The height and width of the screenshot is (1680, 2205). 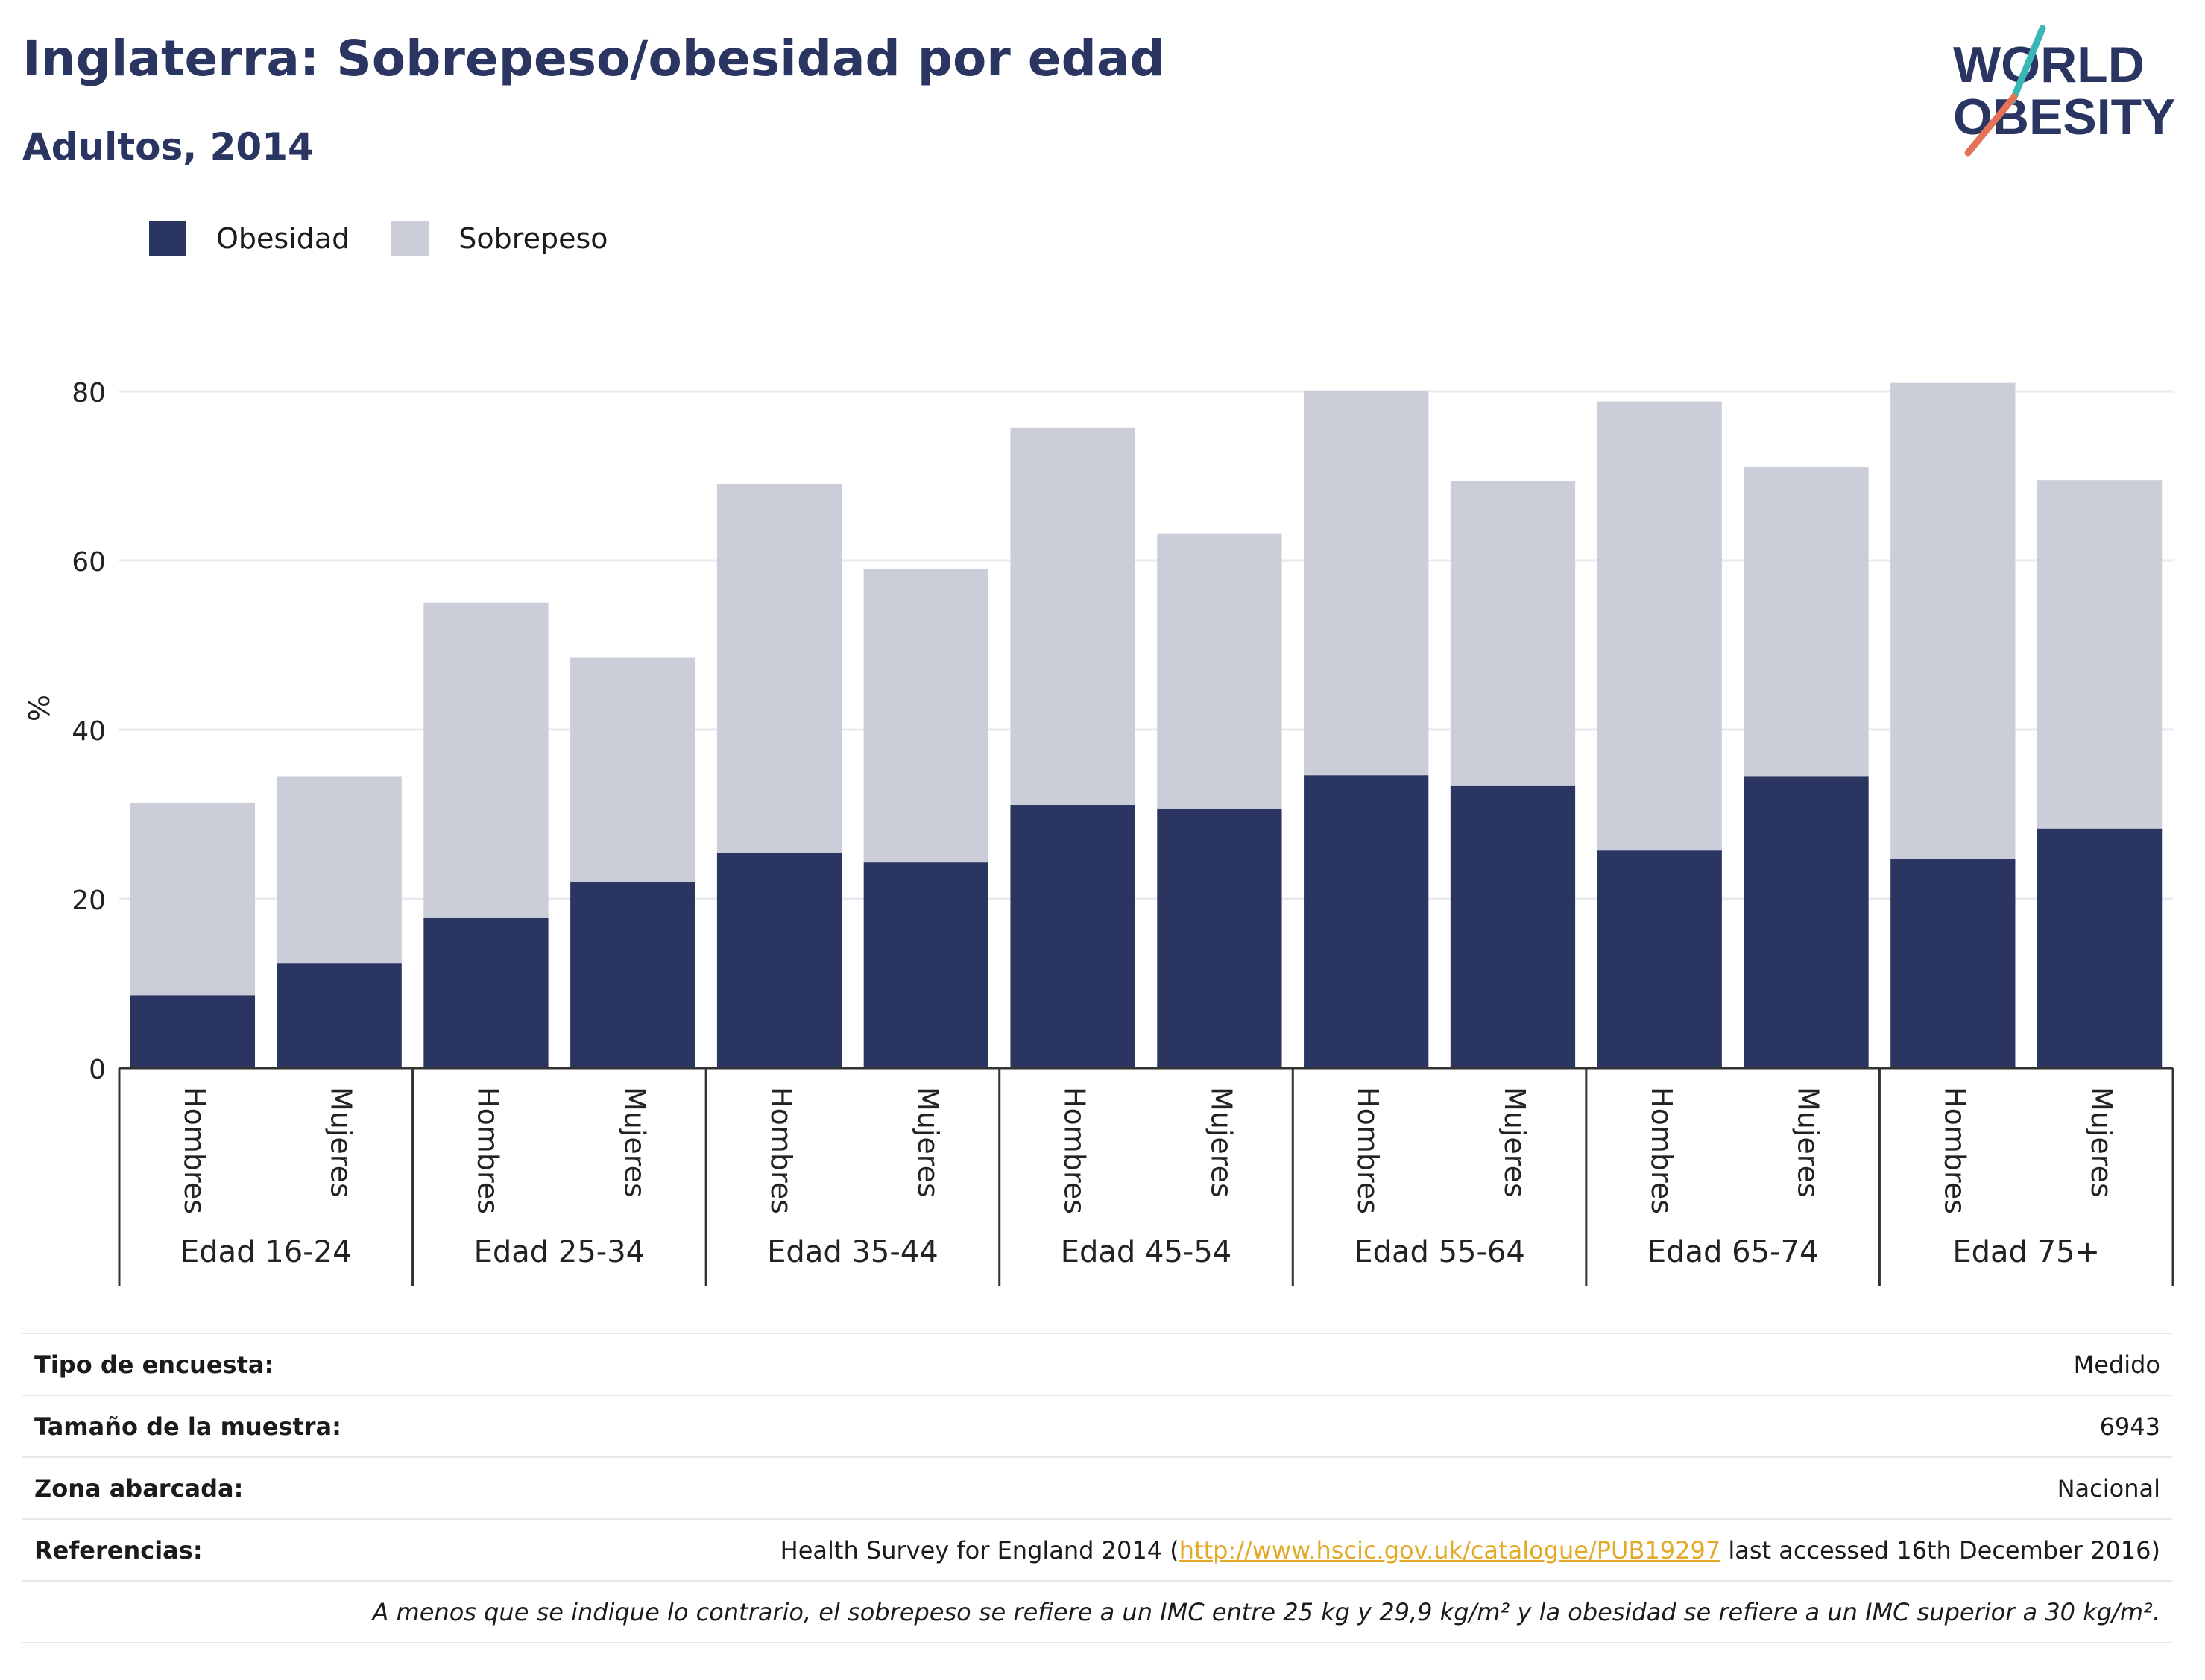 What do you see at coordinates (1940, 1549) in the screenshot?
I see `reference-suffix: last accessed 16th December 2016)` at bounding box center [1940, 1549].